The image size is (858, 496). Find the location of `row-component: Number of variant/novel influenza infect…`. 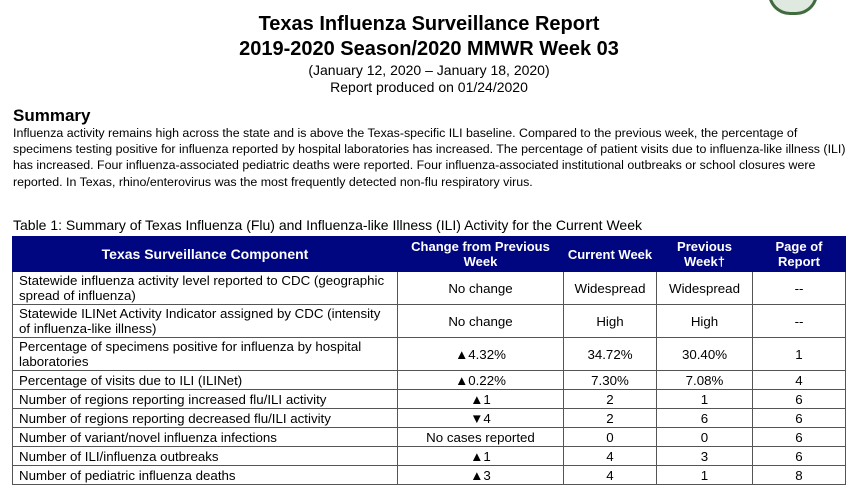

row-component: Number of variant/novel influenza infect… is located at coordinates (205, 437).